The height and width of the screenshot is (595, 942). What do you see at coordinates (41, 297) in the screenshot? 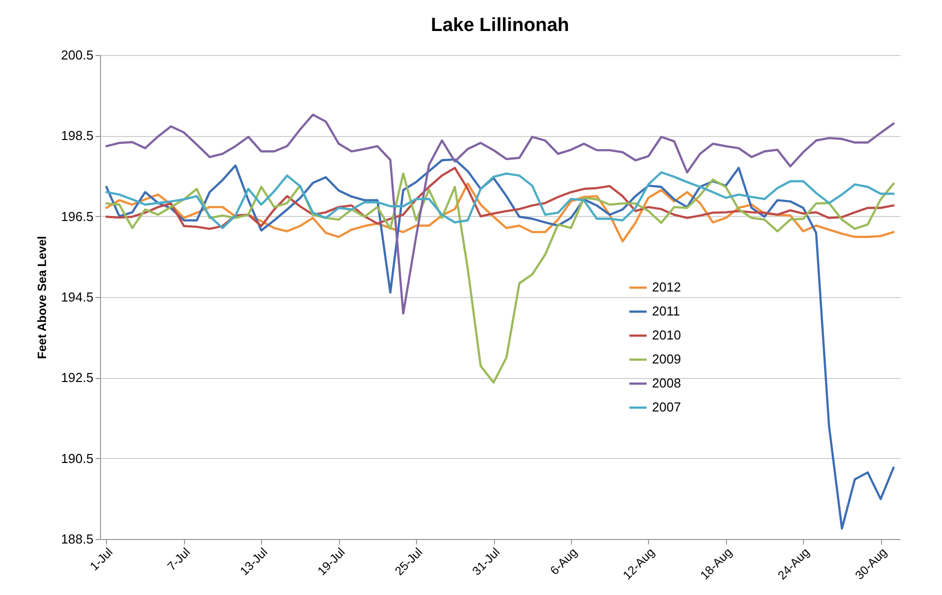
I see `y-axis-title: Feet Above Sea Level` at bounding box center [41, 297].